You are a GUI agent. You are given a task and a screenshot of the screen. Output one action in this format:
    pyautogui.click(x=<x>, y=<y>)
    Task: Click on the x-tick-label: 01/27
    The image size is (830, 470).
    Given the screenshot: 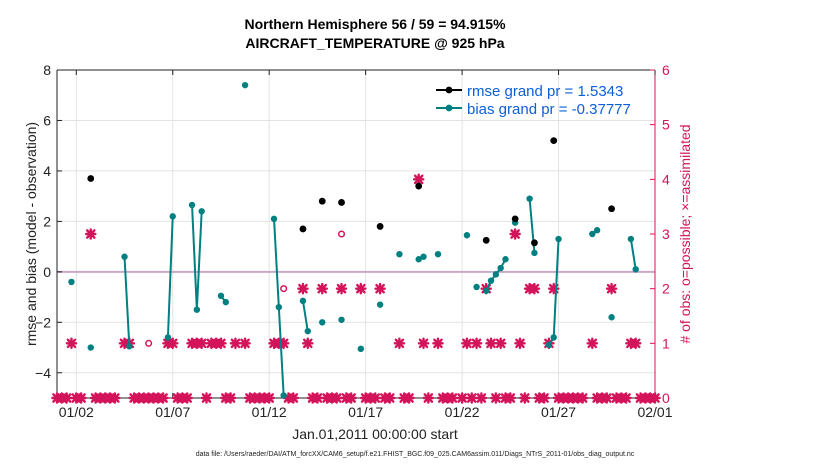 What is the action you would take?
    pyautogui.click(x=558, y=412)
    